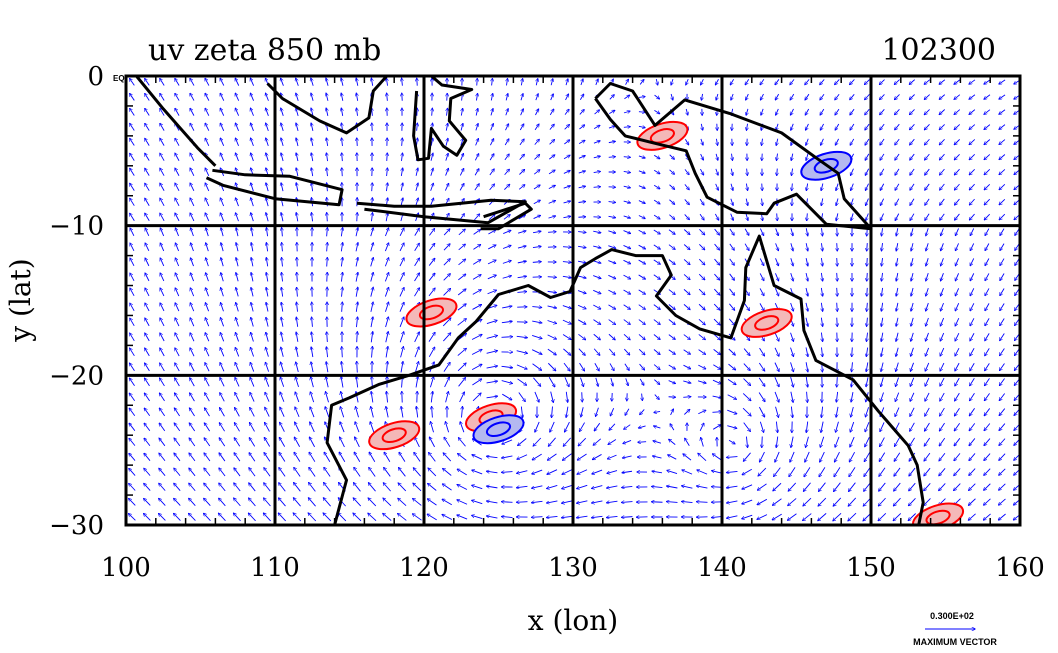 The width and height of the screenshot is (1058, 653). What do you see at coordinates (573, 568) in the screenshot?
I see `x-tick-labels: 100 110 120 130 140 150 160` at bounding box center [573, 568].